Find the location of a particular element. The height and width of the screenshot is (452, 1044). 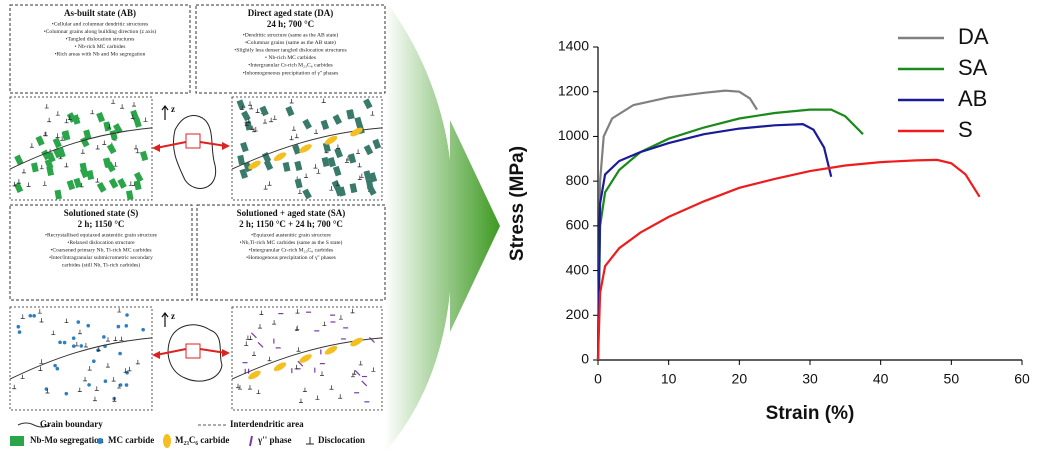

legend-label: SA is located at coordinates (973, 67).